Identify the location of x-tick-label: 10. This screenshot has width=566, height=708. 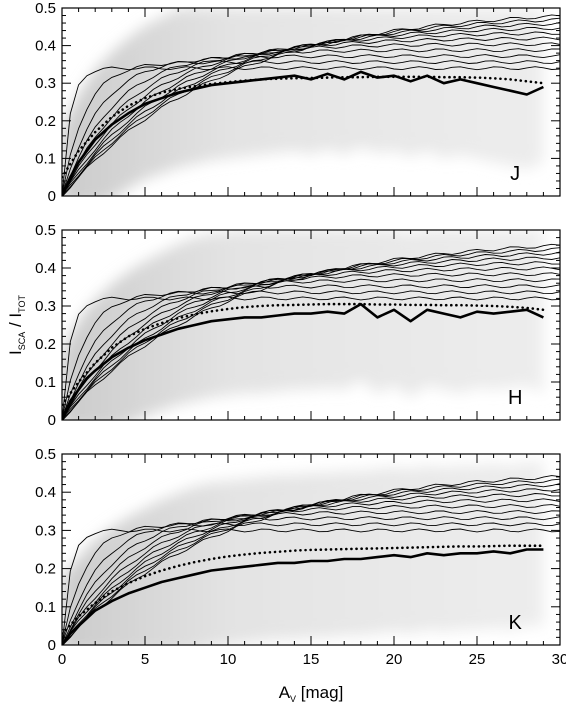
(228, 659).